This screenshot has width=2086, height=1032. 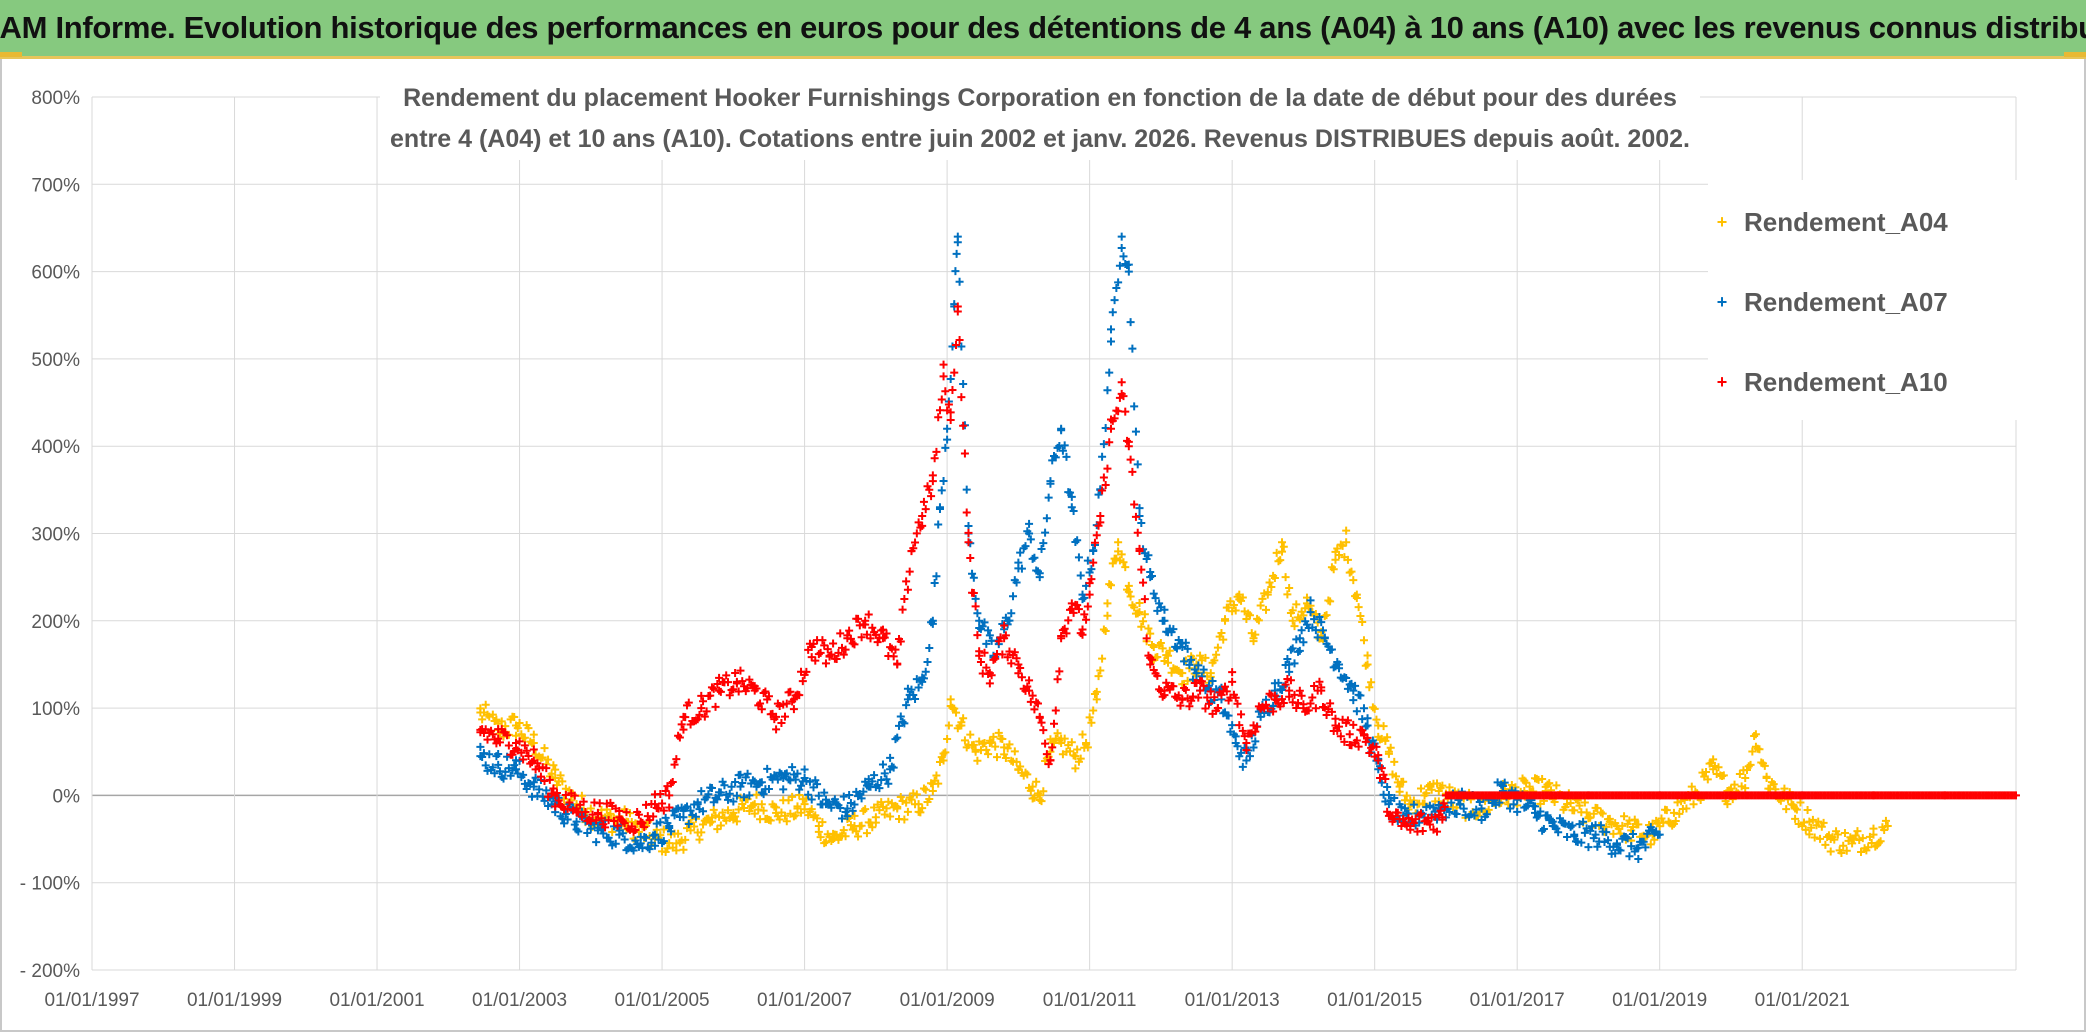 What do you see at coordinates (55, 535) in the screenshot?
I see `y-tick-label: 300%` at bounding box center [55, 535].